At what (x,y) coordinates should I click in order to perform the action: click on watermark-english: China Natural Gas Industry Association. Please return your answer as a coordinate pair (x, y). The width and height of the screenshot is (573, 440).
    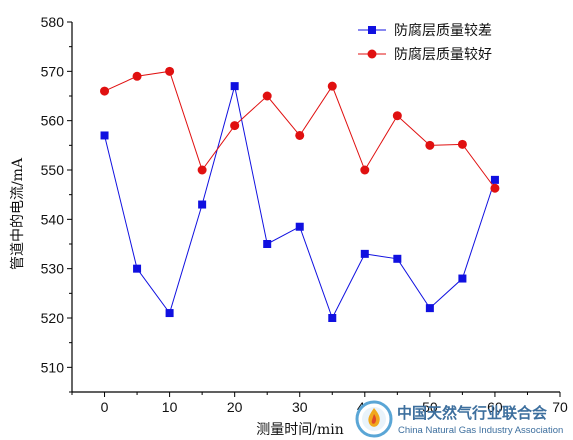
    Looking at the image, I should click on (480, 430).